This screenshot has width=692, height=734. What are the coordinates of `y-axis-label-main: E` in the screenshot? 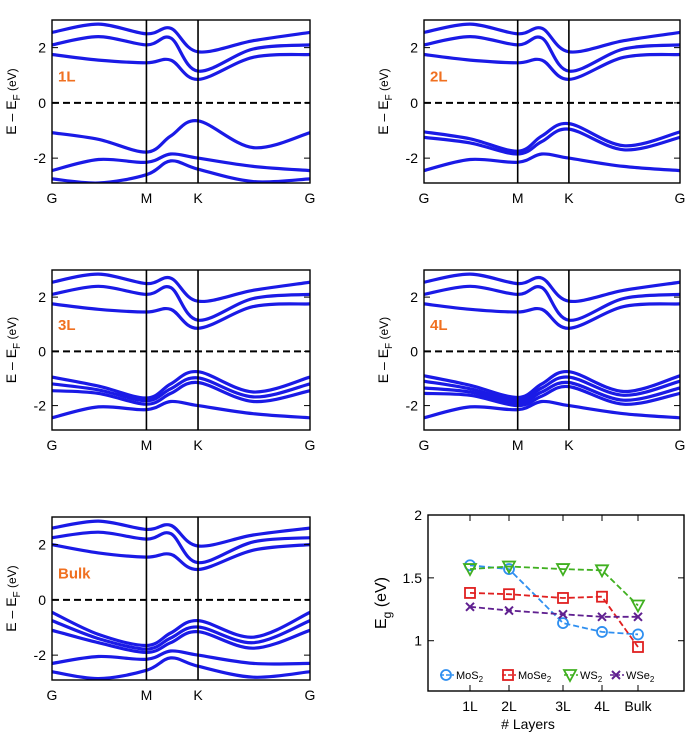 It's located at (381, 623).